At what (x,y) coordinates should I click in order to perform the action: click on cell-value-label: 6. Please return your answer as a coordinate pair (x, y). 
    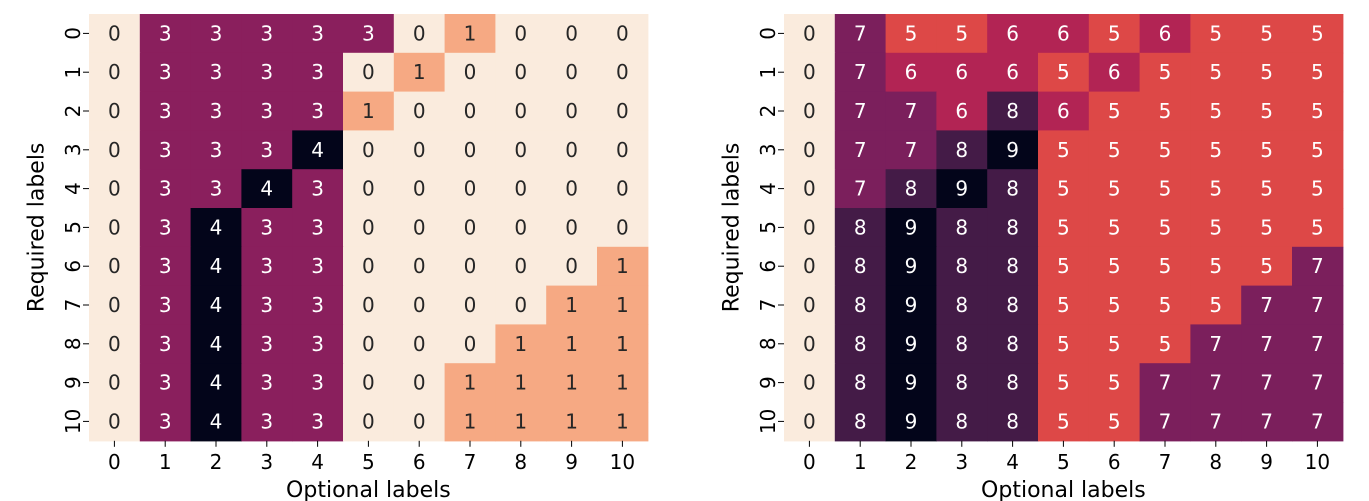
    Looking at the image, I should click on (1165, 33).